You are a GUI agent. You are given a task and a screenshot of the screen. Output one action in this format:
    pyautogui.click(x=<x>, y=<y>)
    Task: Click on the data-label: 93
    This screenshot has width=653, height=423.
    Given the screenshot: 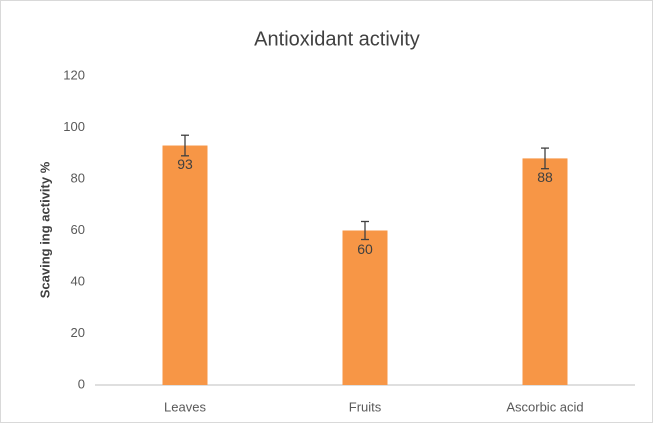 What is the action you would take?
    pyautogui.click(x=185, y=164)
    